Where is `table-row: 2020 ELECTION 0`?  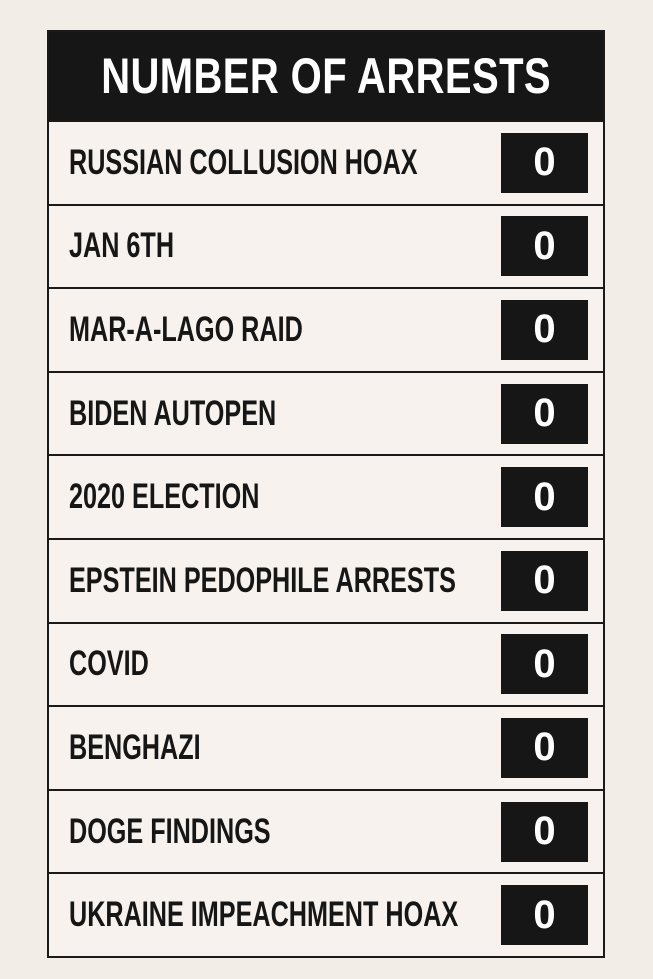 table-row: 2020 ELECTION 0 is located at coordinates (326, 496).